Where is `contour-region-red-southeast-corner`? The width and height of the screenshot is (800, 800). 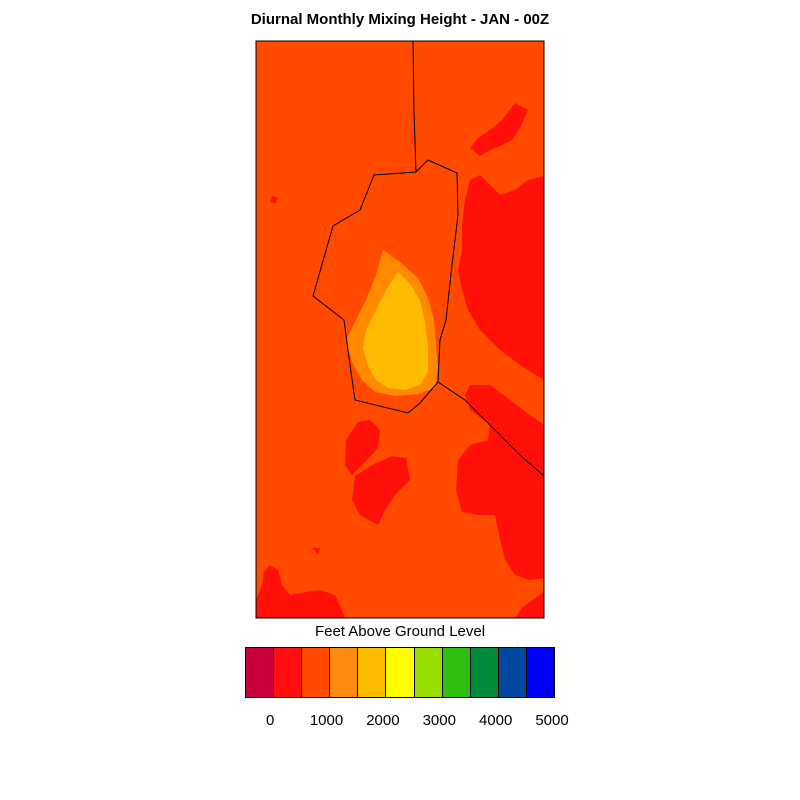 contour-region-red-southeast-corner is located at coordinates (529, 605).